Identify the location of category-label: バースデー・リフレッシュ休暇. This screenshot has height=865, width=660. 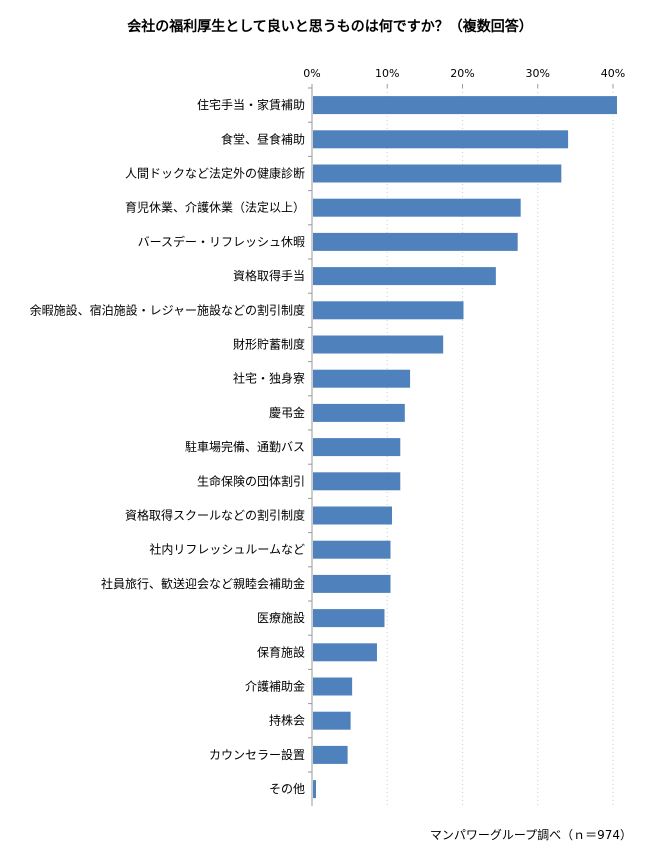
(221, 241).